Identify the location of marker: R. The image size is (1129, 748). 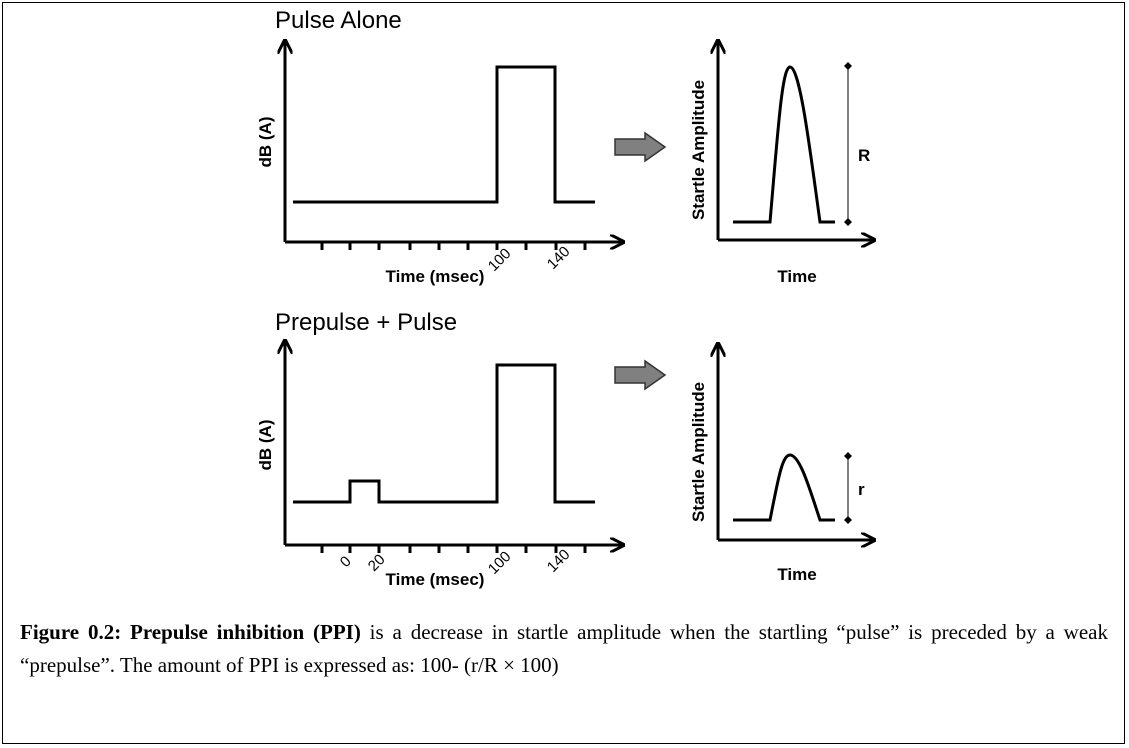
(864, 155).